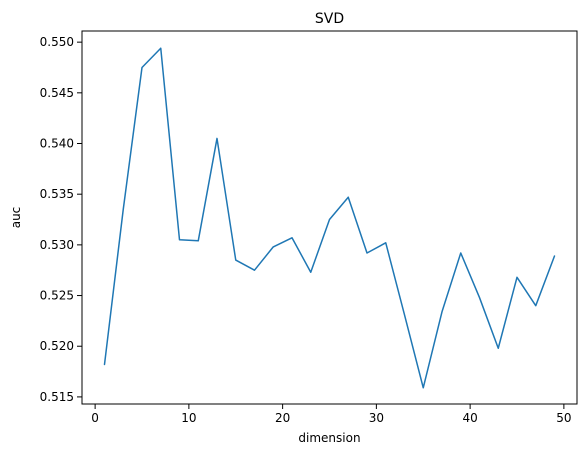 The width and height of the screenshot is (584, 459). Describe the element at coordinates (57, 194) in the screenshot. I see `y-tick-label: 0.535` at that location.